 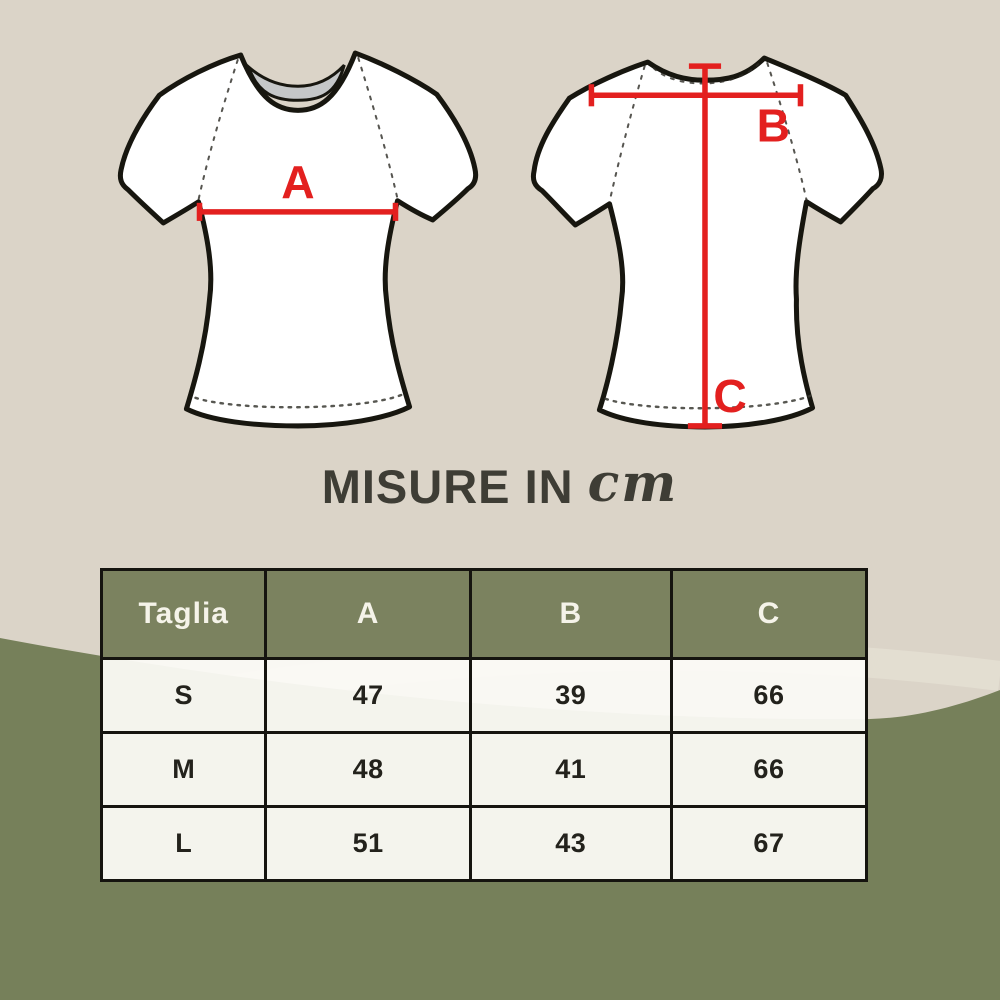 What do you see at coordinates (183, 769) in the screenshot?
I see `size-cell: M` at bounding box center [183, 769].